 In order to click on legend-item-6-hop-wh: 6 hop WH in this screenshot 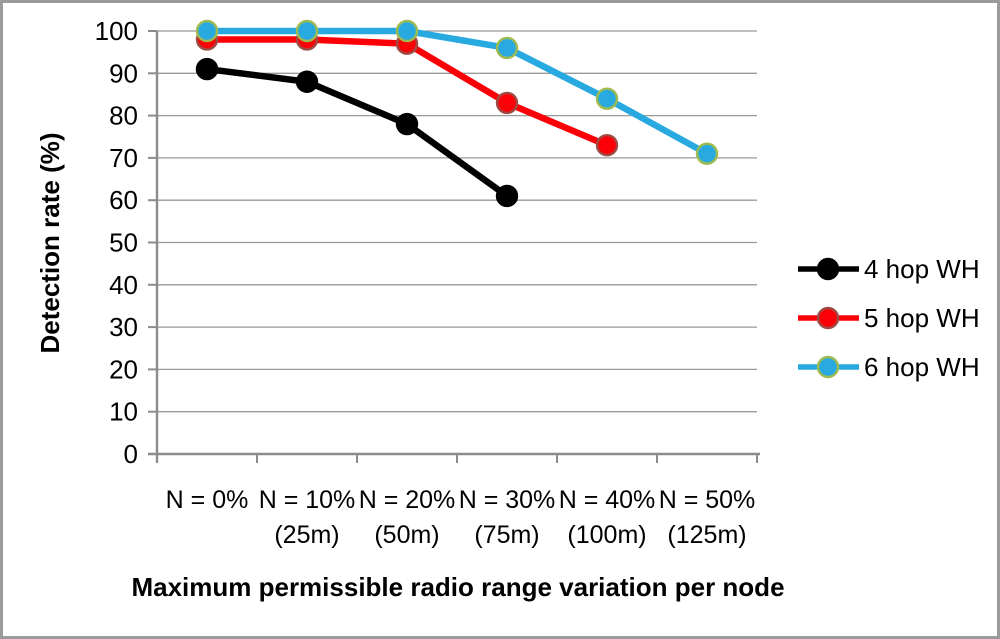, I will do `click(889, 367)`.